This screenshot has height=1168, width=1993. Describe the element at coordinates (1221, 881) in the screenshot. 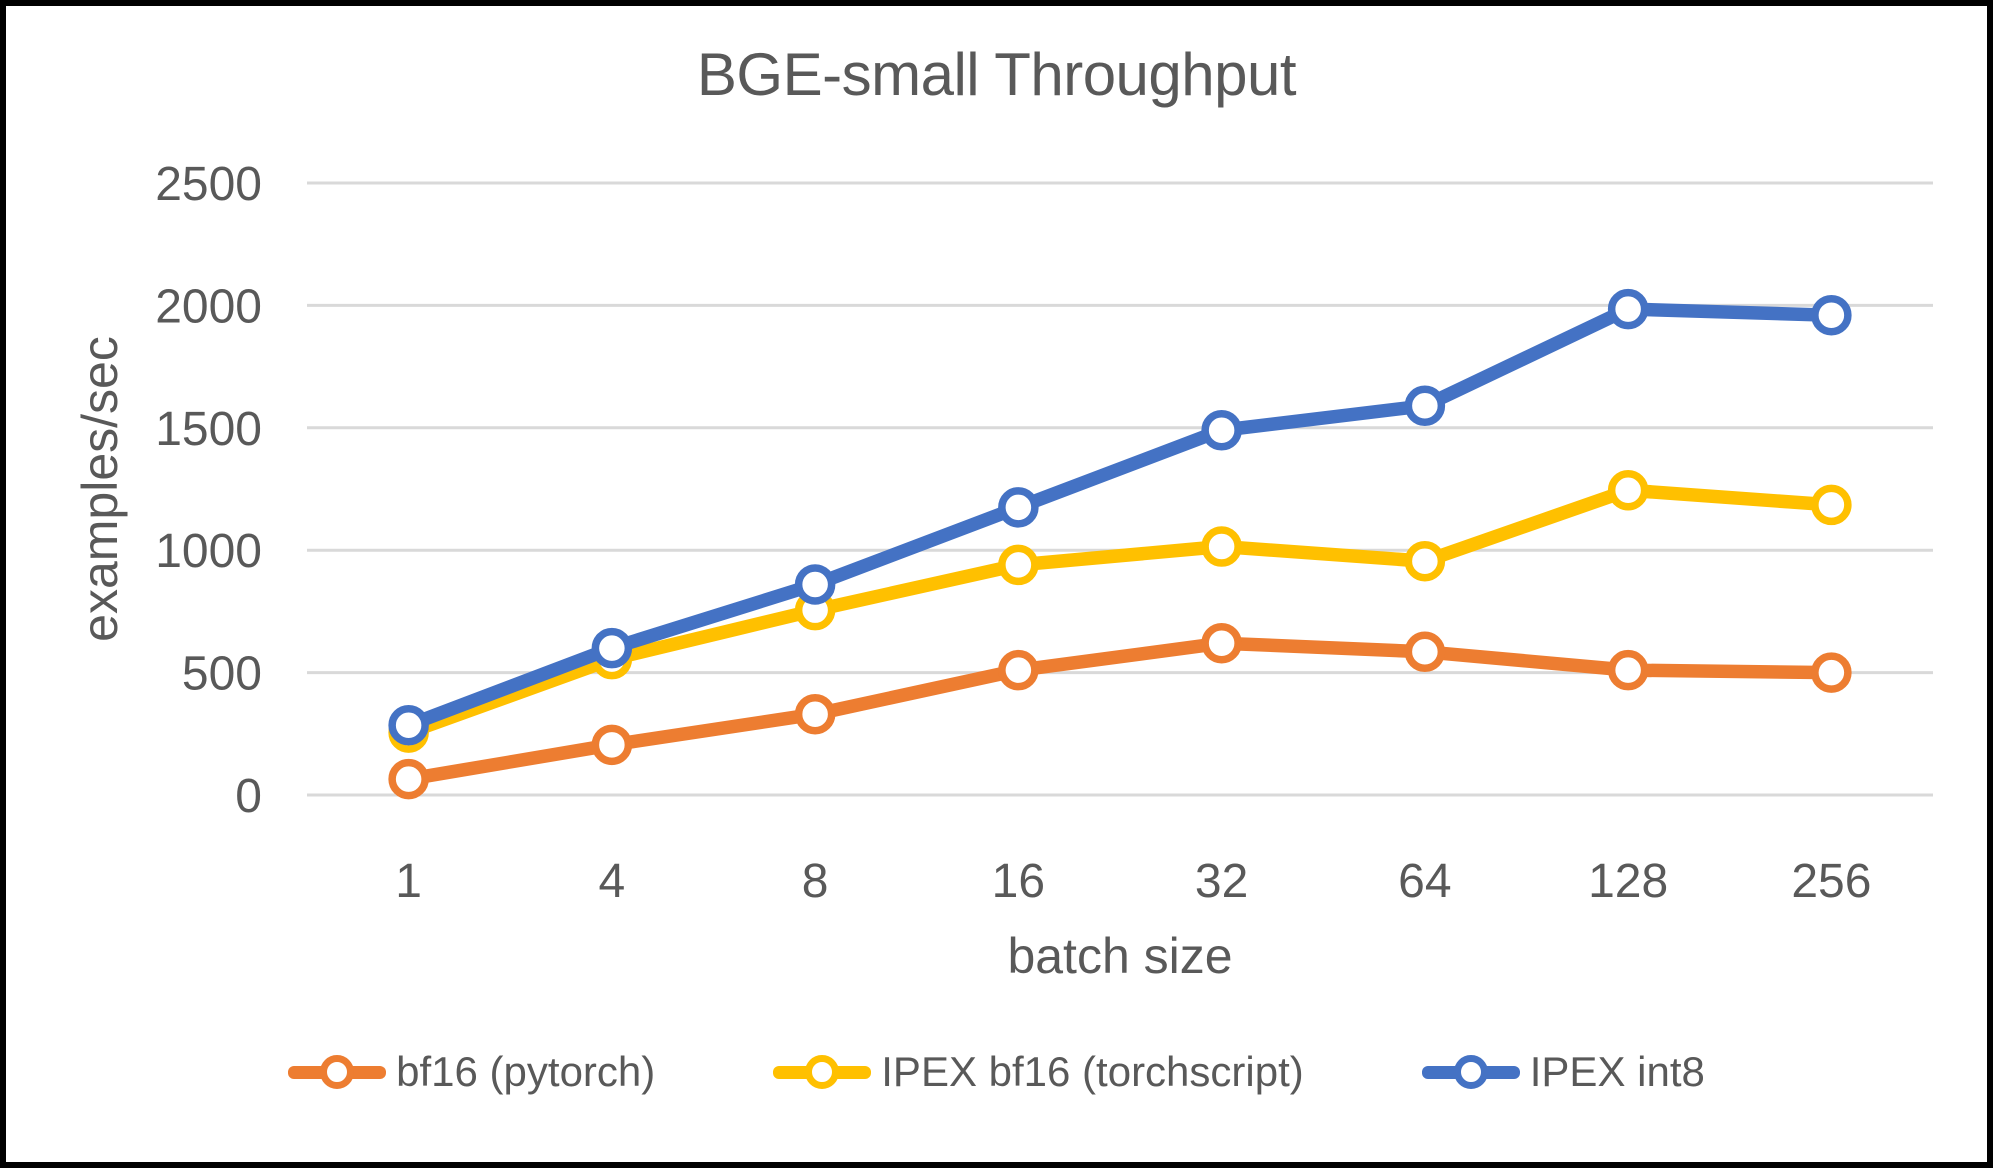

I see `x-tick-label: 32` at that location.